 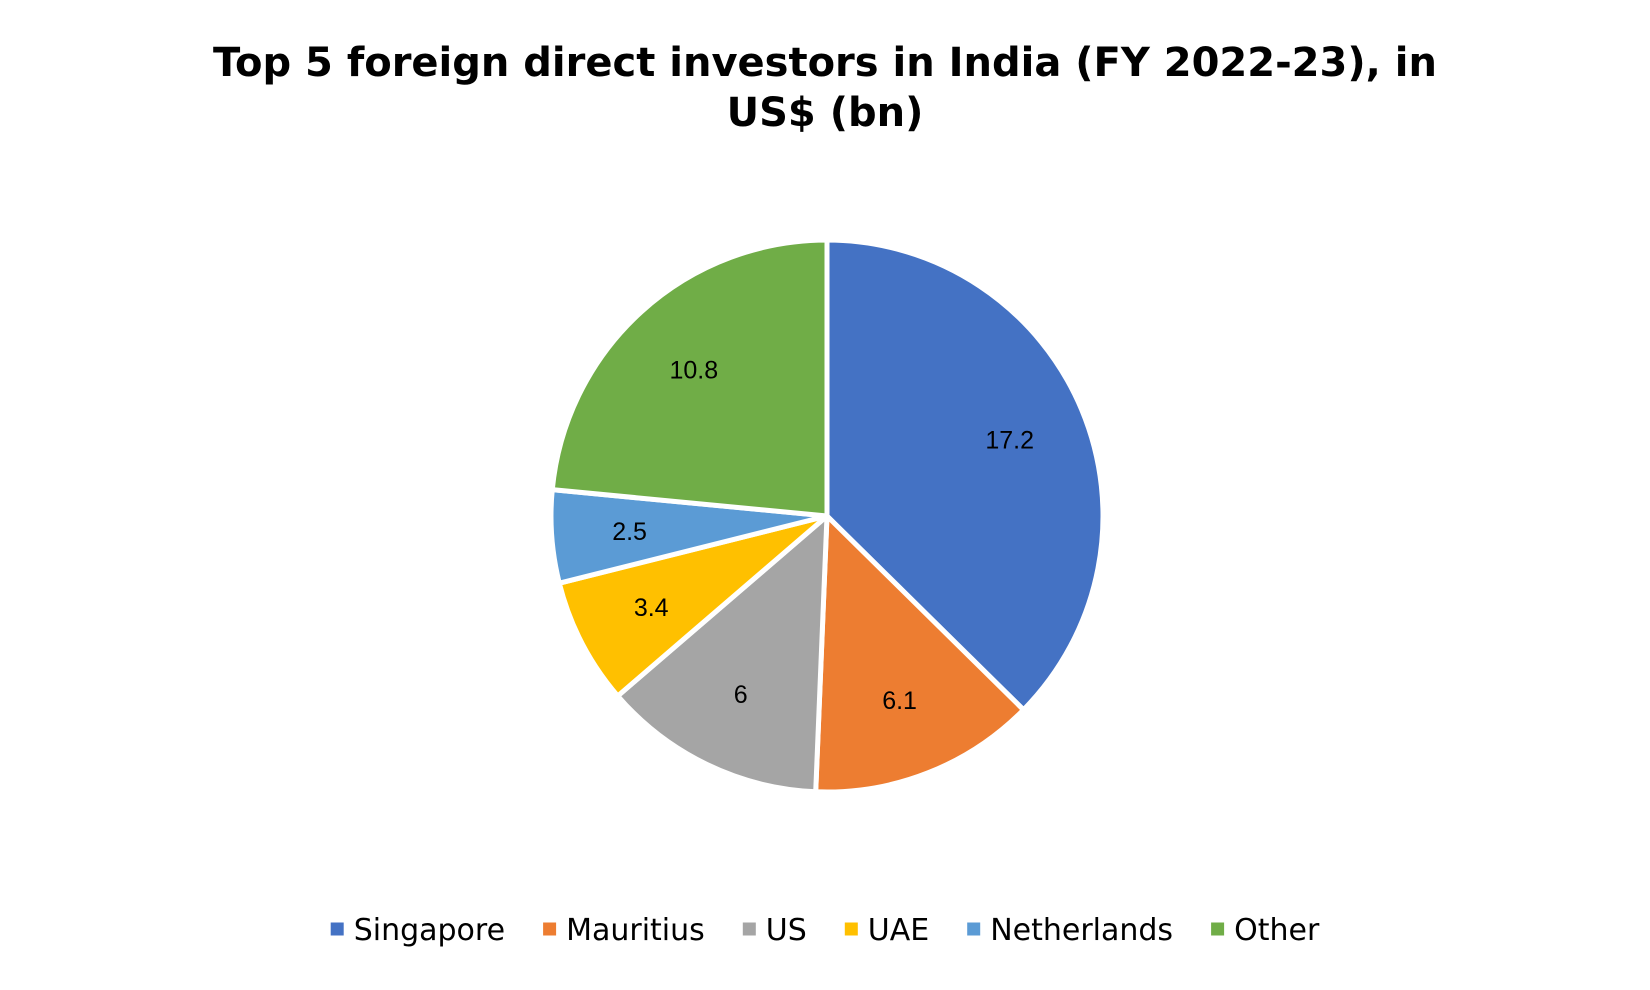 What do you see at coordinates (899, 701) in the screenshot?
I see `data-label-mauritius: 6.1` at bounding box center [899, 701].